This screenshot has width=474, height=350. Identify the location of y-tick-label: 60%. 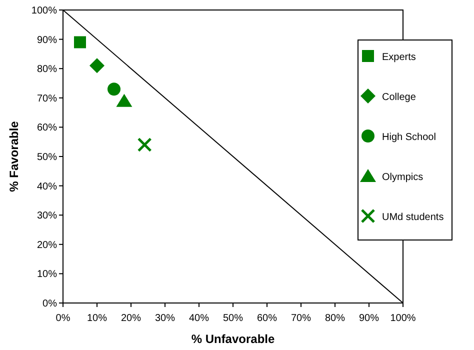
(47, 128).